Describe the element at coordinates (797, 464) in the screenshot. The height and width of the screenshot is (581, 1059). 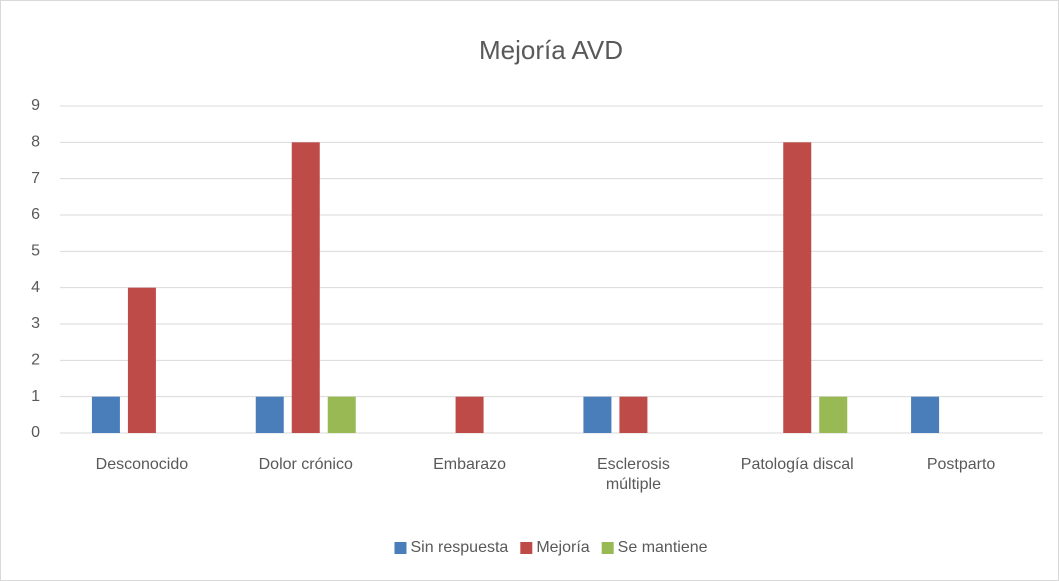
I see `x-tick-label: Patología discal` at that location.